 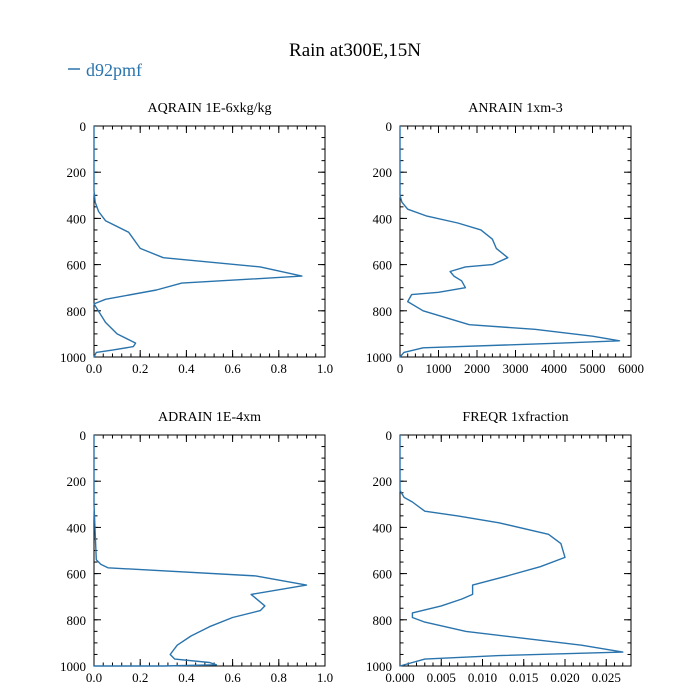 I want to click on x-tick-label: 1000, so click(x=439, y=368).